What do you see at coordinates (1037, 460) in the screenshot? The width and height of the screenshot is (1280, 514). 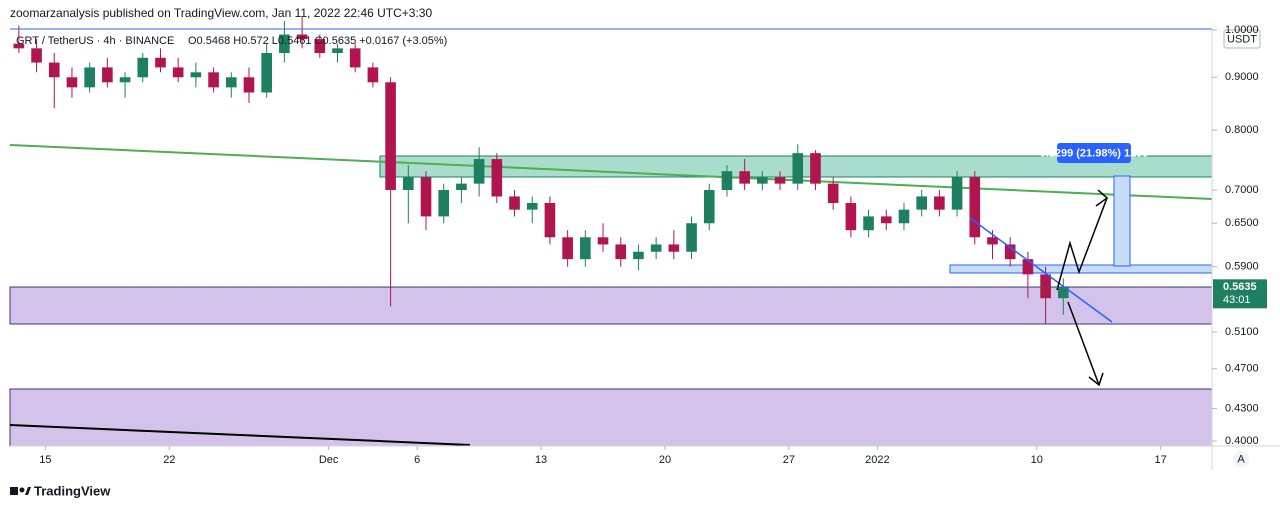 I see `x-tick-label: 10` at bounding box center [1037, 460].